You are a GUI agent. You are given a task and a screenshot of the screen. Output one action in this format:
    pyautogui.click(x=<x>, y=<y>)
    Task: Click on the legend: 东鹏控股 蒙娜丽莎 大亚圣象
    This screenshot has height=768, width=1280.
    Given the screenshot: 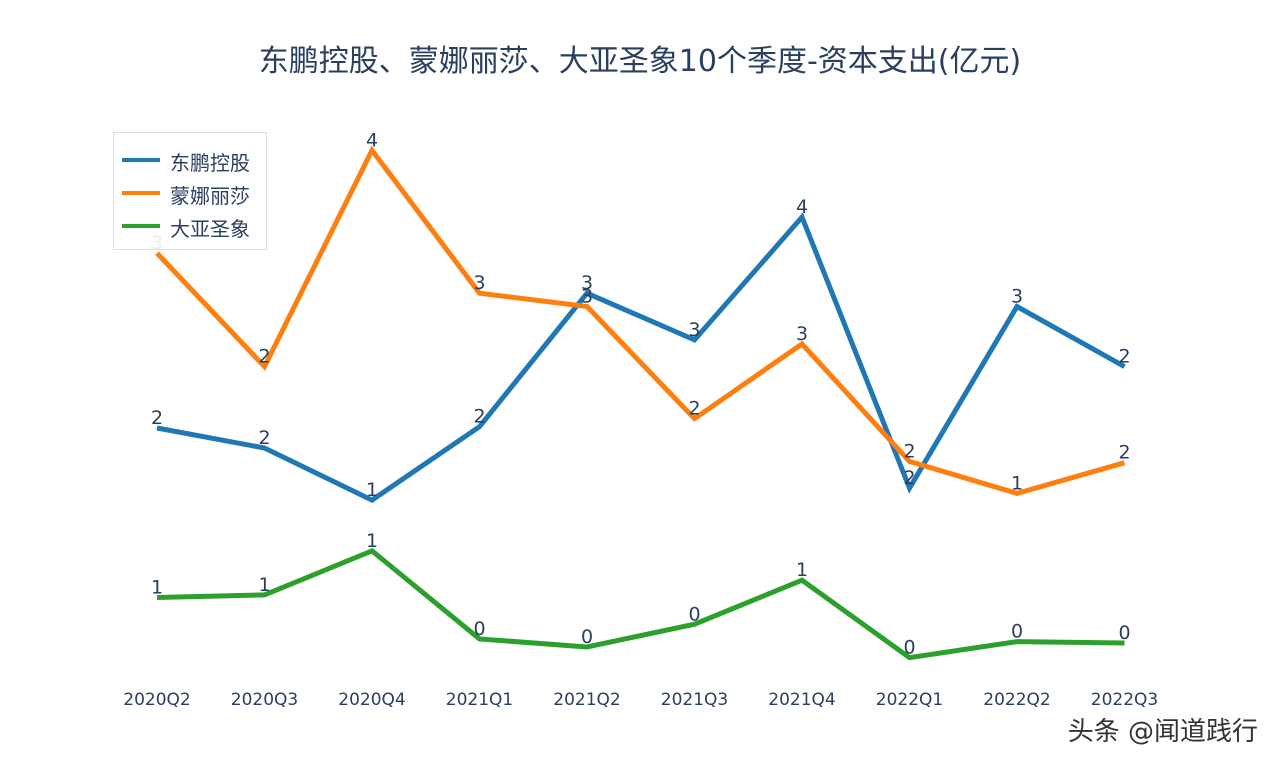 What is the action you would take?
    pyautogui.click(x=190, y=191)
    